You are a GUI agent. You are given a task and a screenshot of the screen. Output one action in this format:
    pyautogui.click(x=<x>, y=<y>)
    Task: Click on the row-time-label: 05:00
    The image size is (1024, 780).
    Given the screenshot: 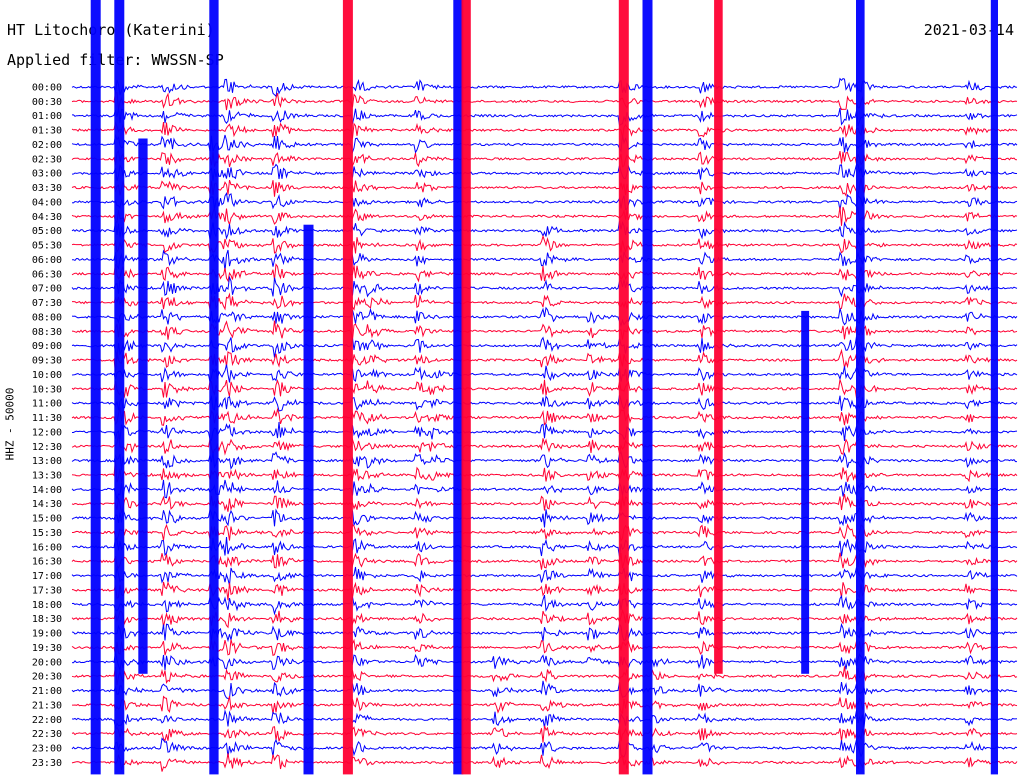 What is the action you would take?
    pyautogui.click(x=47, y=231)
    